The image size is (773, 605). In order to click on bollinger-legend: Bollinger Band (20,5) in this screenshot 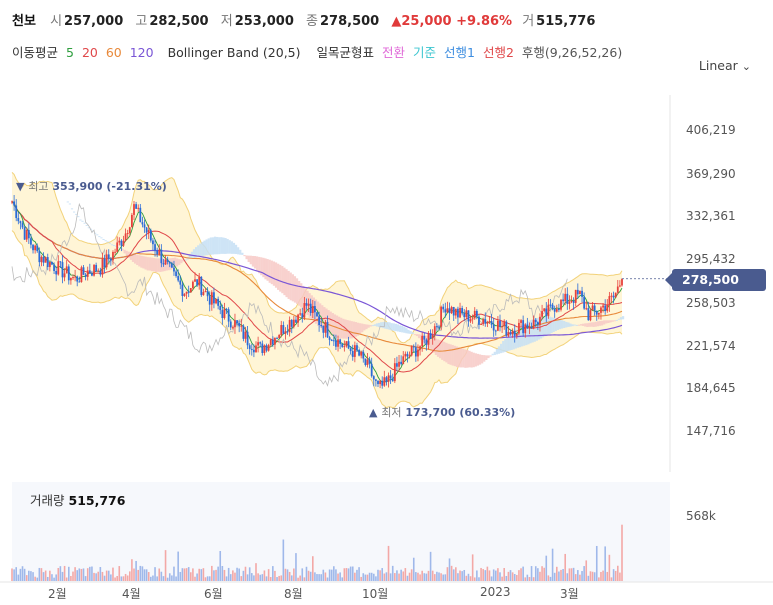, I will do `click(234, 52)`.